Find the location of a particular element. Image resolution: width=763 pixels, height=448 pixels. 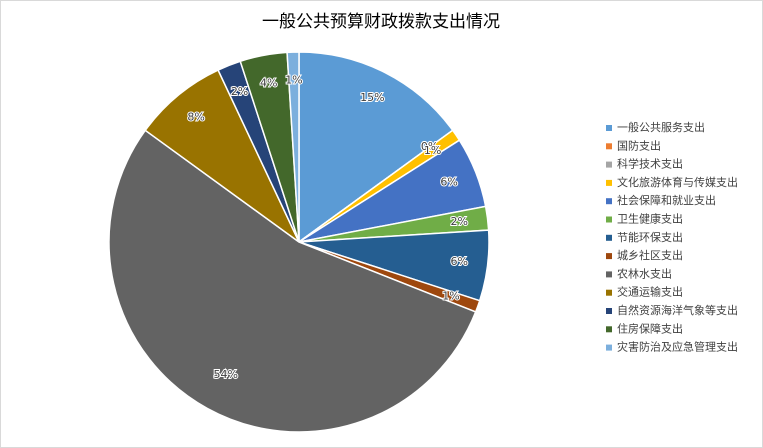

value-label: 4% is located at coordinates (268, 82).